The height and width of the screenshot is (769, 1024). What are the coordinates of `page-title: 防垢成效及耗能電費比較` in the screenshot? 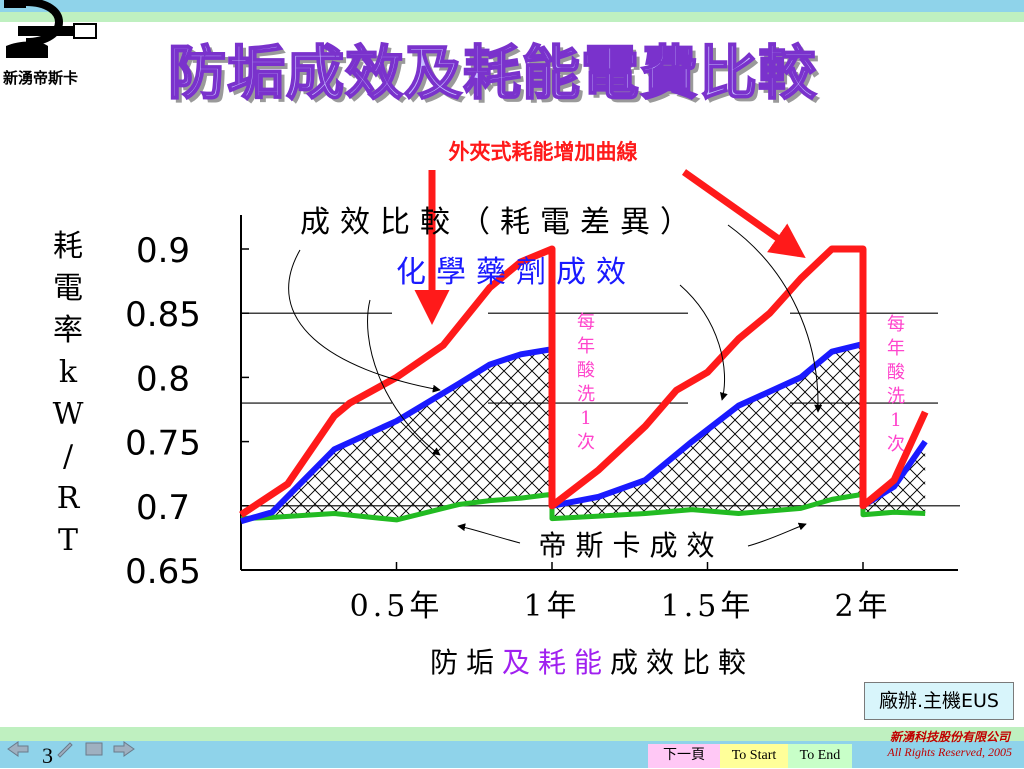 It's located at (492, 73).